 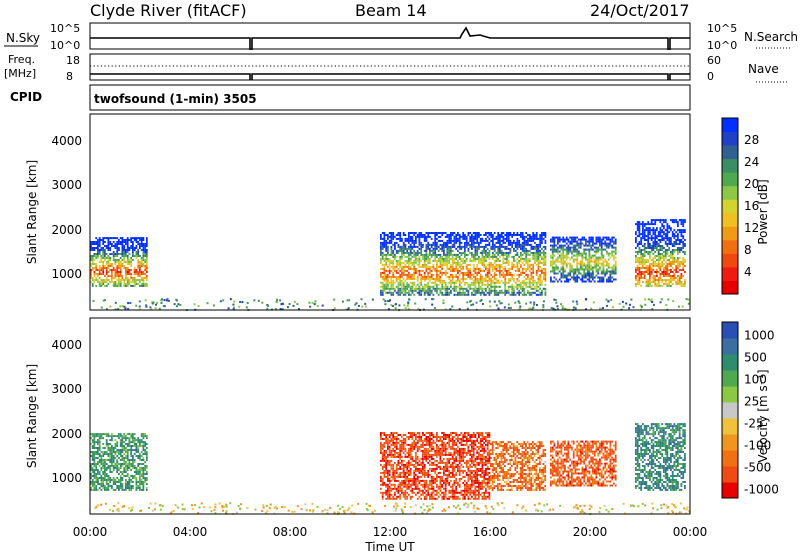 I want to click on velocity-heatmap, so click(x=390, y=469).